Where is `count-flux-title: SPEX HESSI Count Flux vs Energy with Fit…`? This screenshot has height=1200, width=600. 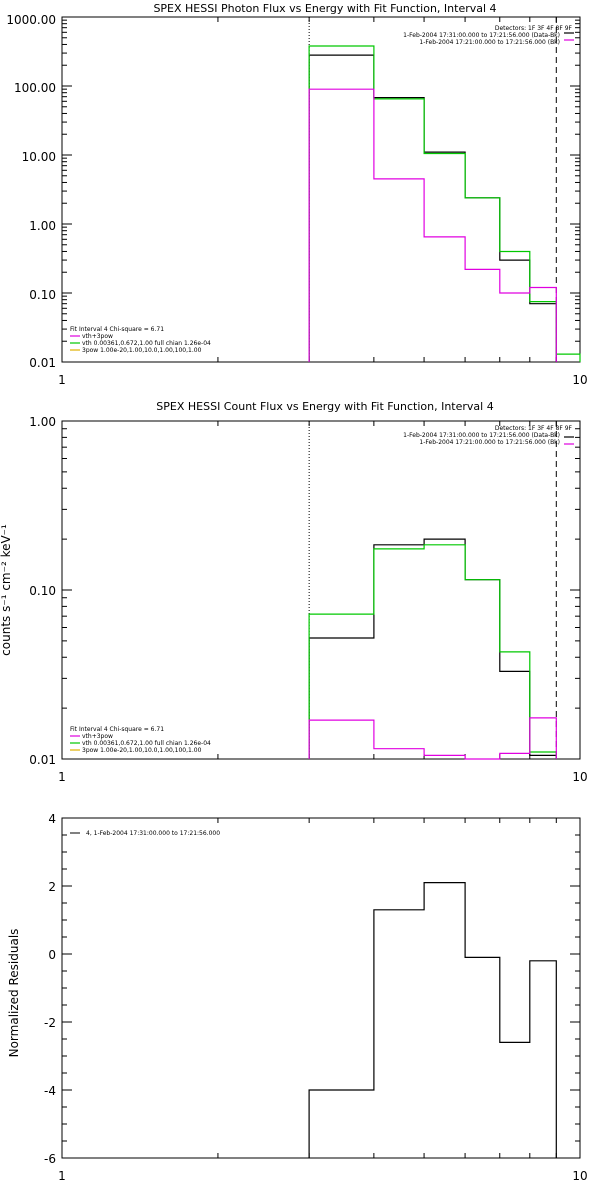
count-flux-title: SPEX HESSI Count Flux vs Energy with Fit… is located at coordinates (324, 406).